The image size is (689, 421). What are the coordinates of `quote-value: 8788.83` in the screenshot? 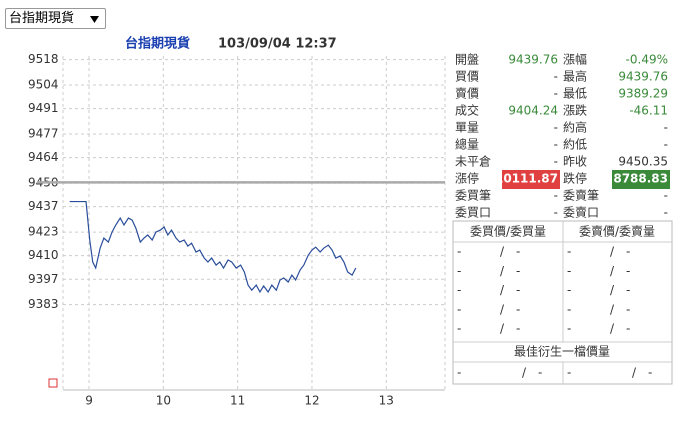 It's located at (640, 179).